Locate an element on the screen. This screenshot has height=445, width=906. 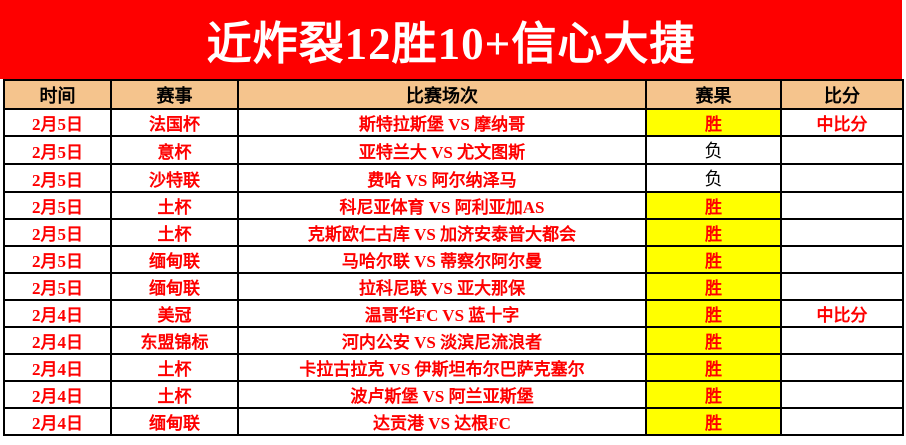
col-header-time: 时间 is located at coordinates (57, 94).